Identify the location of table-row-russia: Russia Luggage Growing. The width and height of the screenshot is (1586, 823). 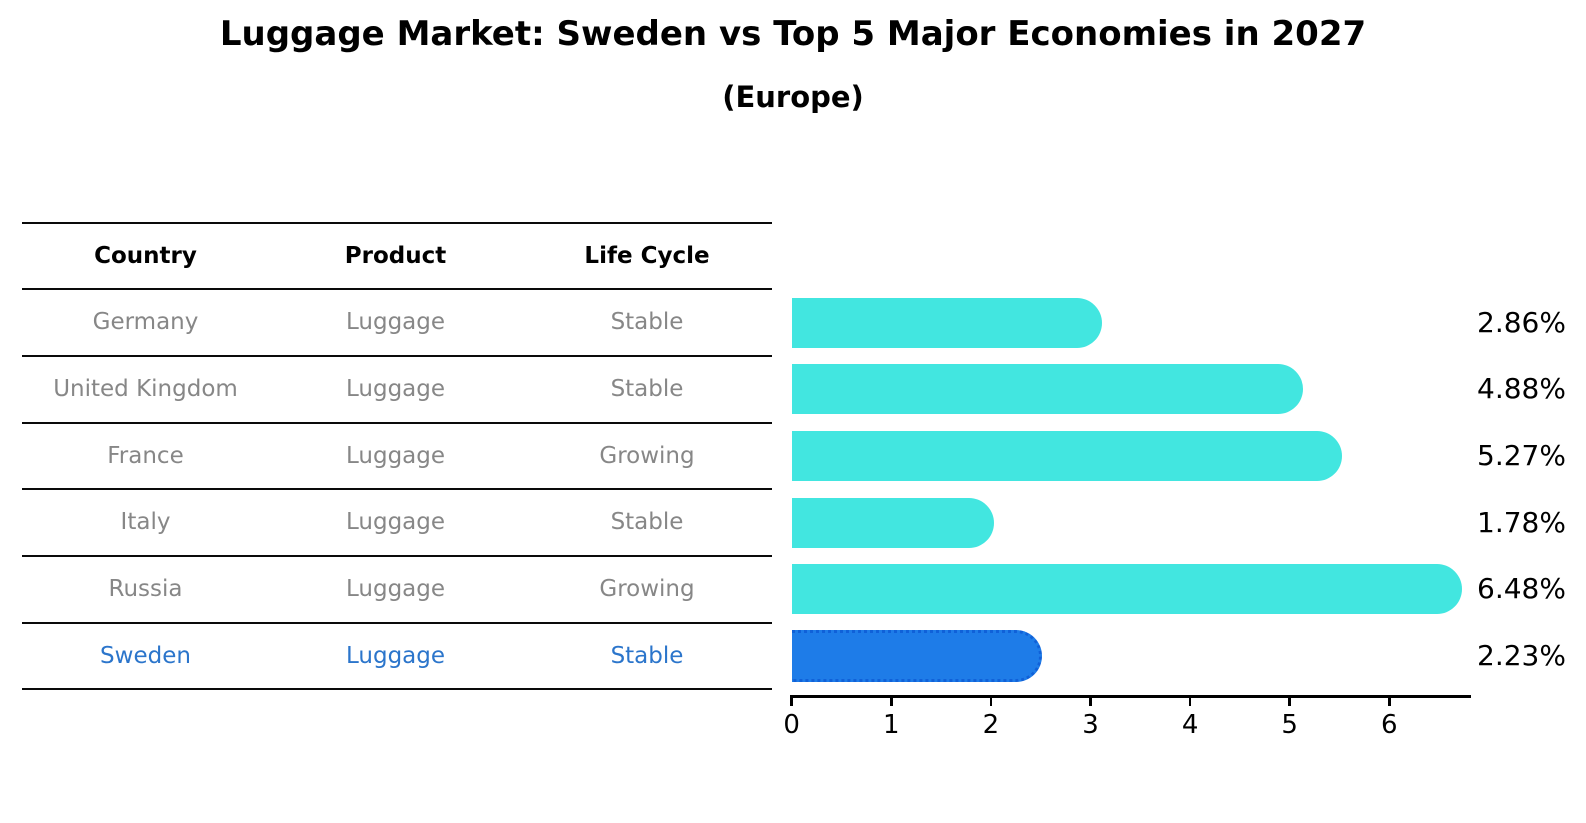
(397, 589).